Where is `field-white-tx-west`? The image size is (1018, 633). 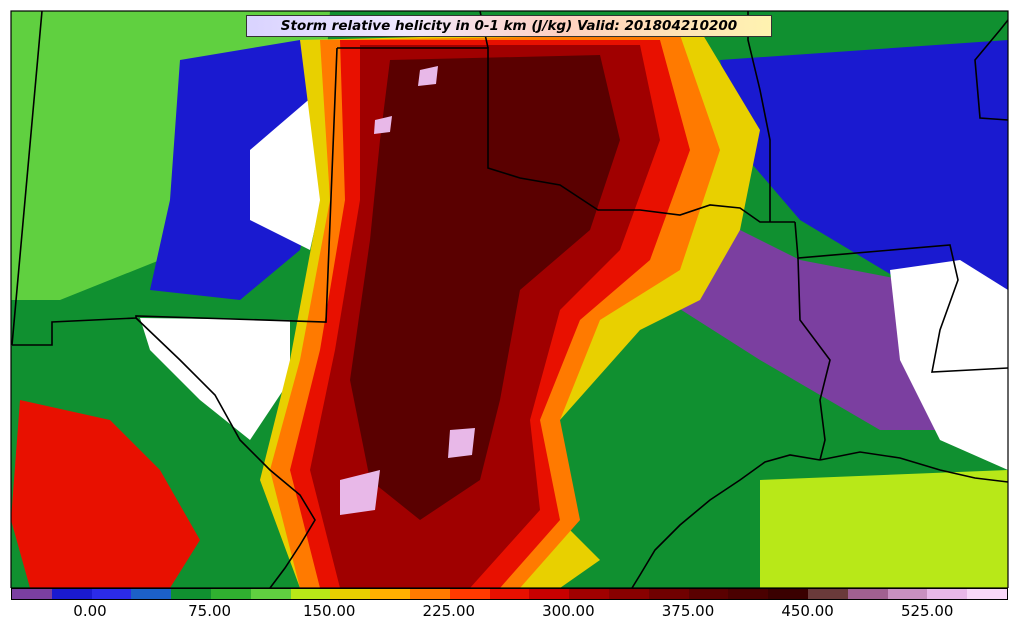
field-white-tx-west is located at coordinates (215, 379).